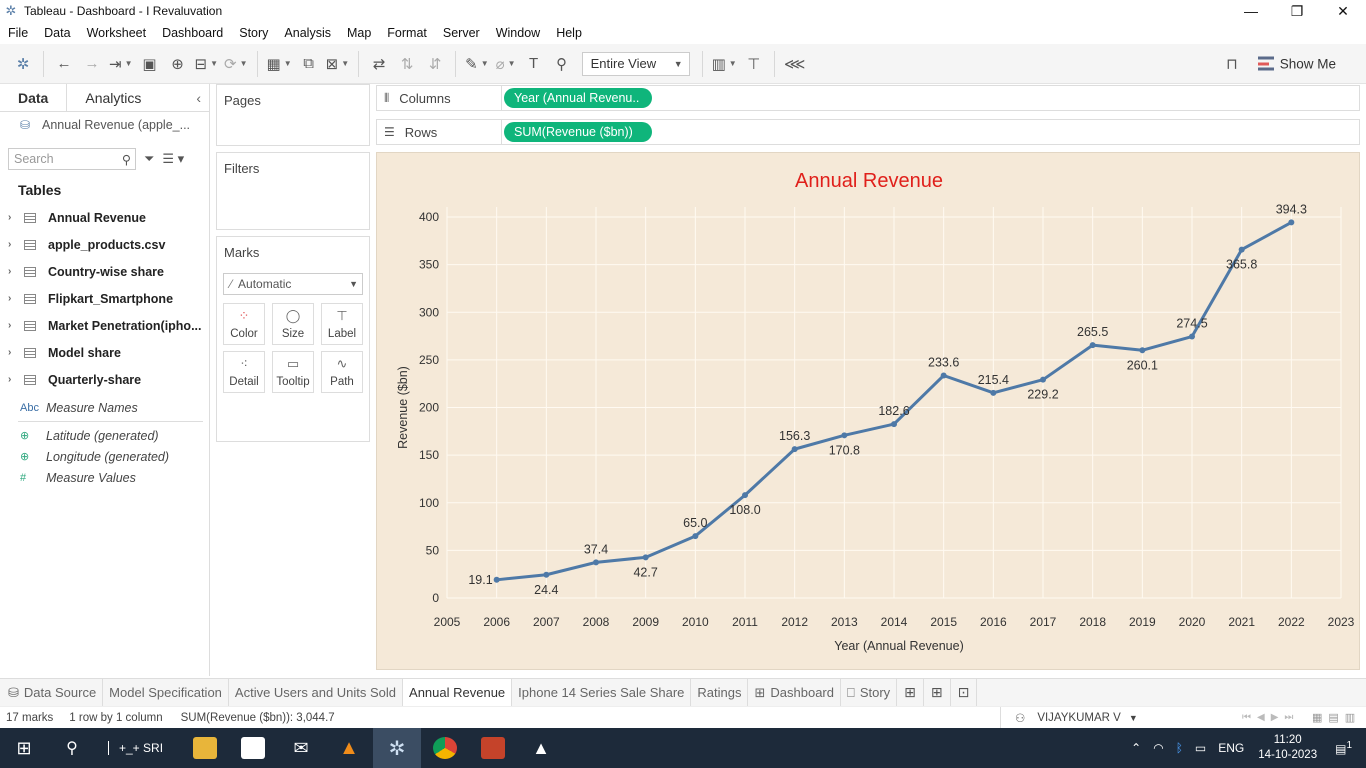 The width and height of the screenshot is (1366, 768). What do you see at coordinates (18, 33) in the screenshot?
I see `menu-file: File` at bounding box center [18, 33].